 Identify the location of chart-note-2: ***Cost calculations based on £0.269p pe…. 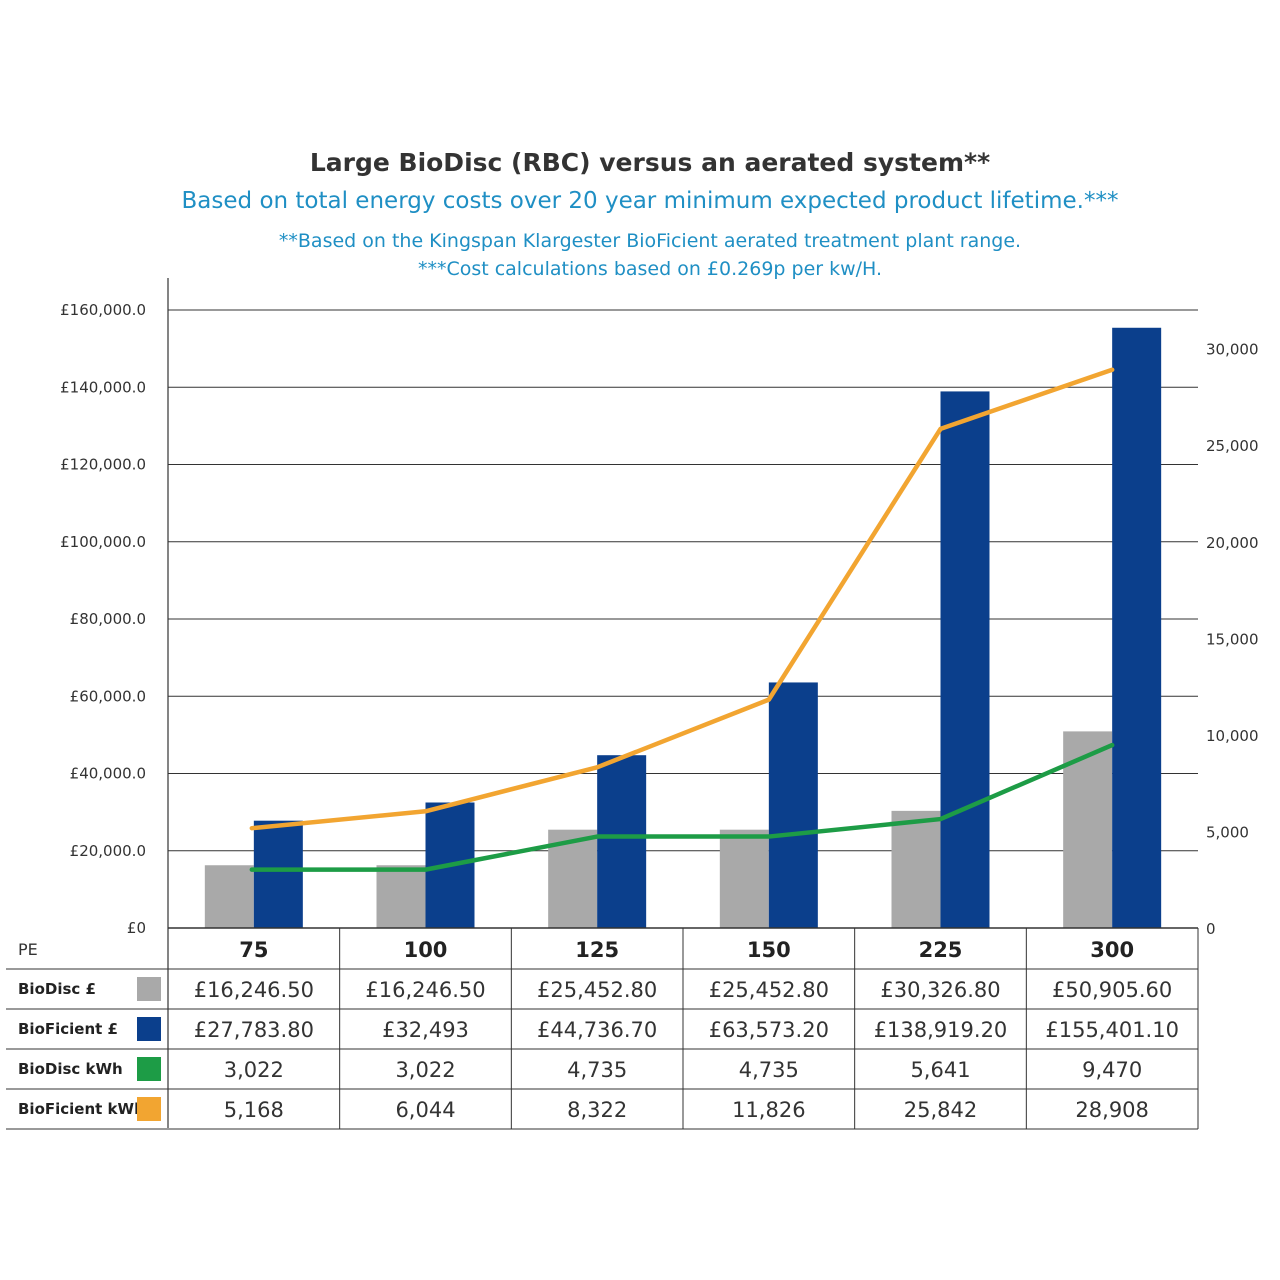
(650, 269).